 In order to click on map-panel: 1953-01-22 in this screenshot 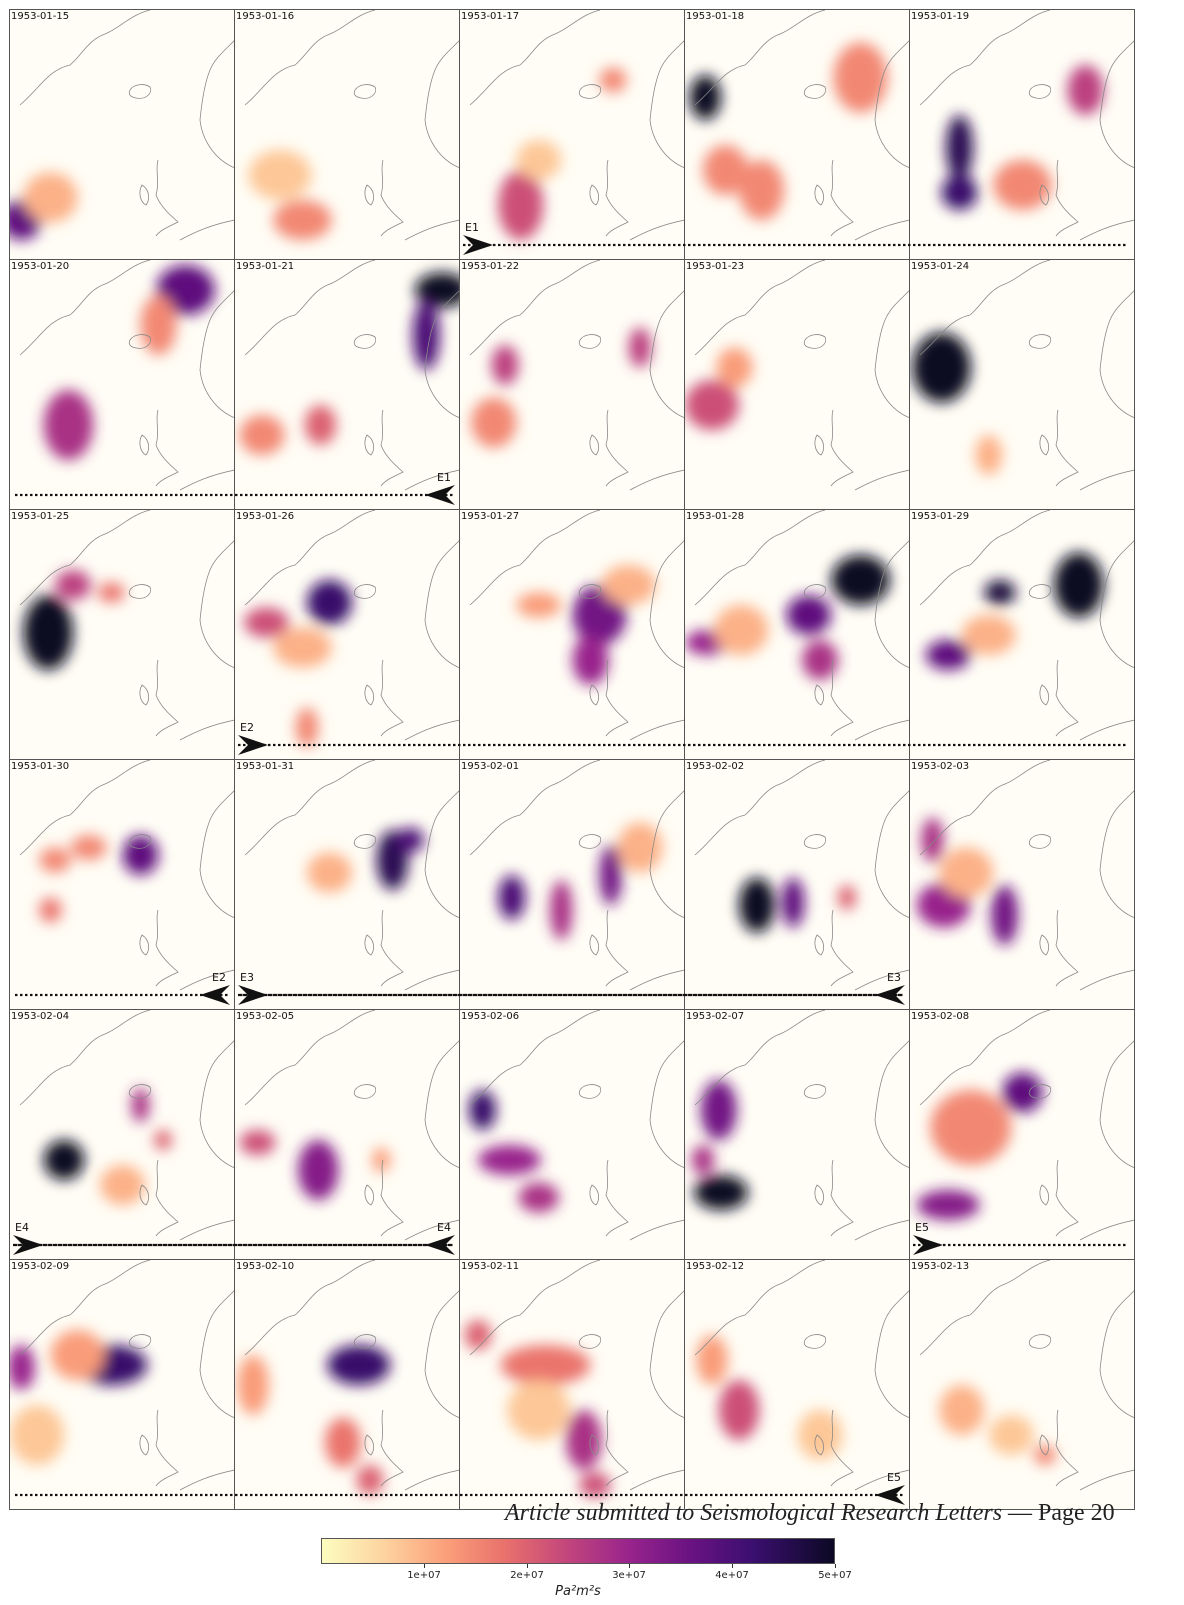, I will do `click(572, 384)`.